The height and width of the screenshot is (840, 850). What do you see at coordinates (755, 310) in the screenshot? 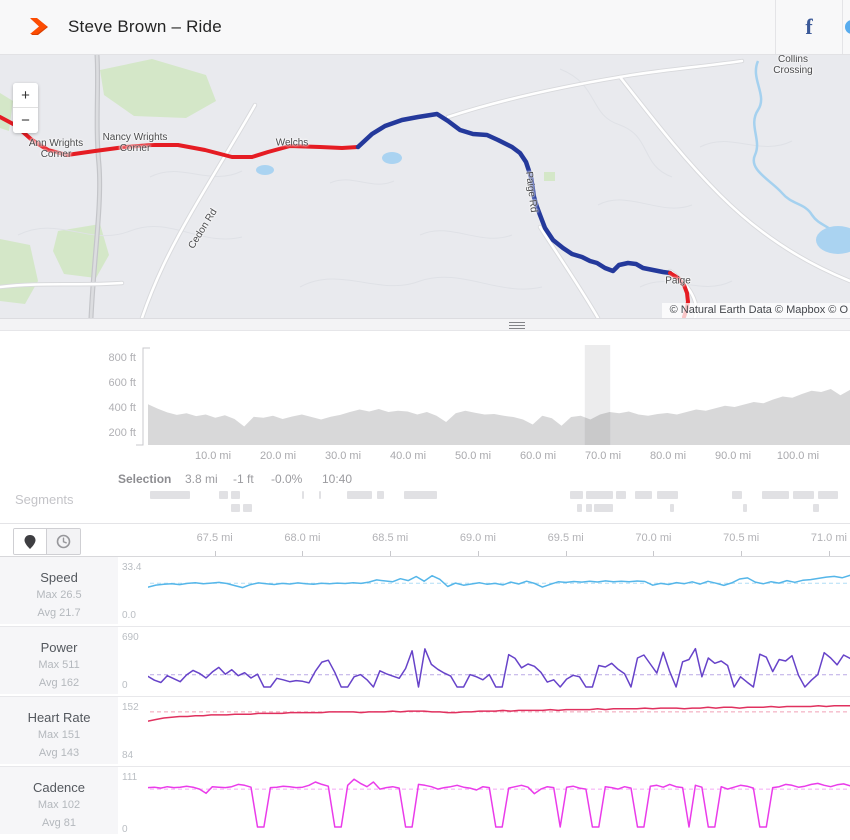
I see `map-attribution: © Natural Earth Data © Mapbox © O` at bounding box center [755, 310].